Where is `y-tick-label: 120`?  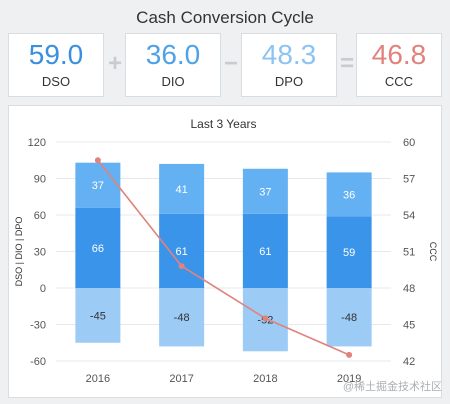
y-tick-label: 120 is located at coordinates (37, 143).